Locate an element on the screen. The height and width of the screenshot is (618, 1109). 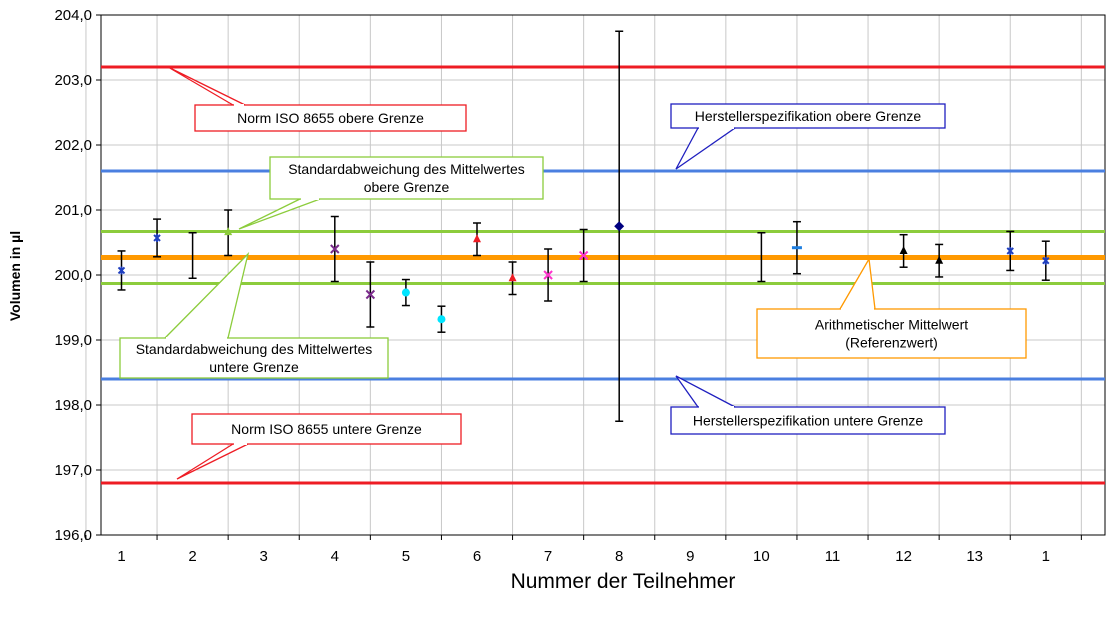
callout-mittel: Arithmetischer Mittelwert (Referenzwert) is located at coordinates (891, 307).